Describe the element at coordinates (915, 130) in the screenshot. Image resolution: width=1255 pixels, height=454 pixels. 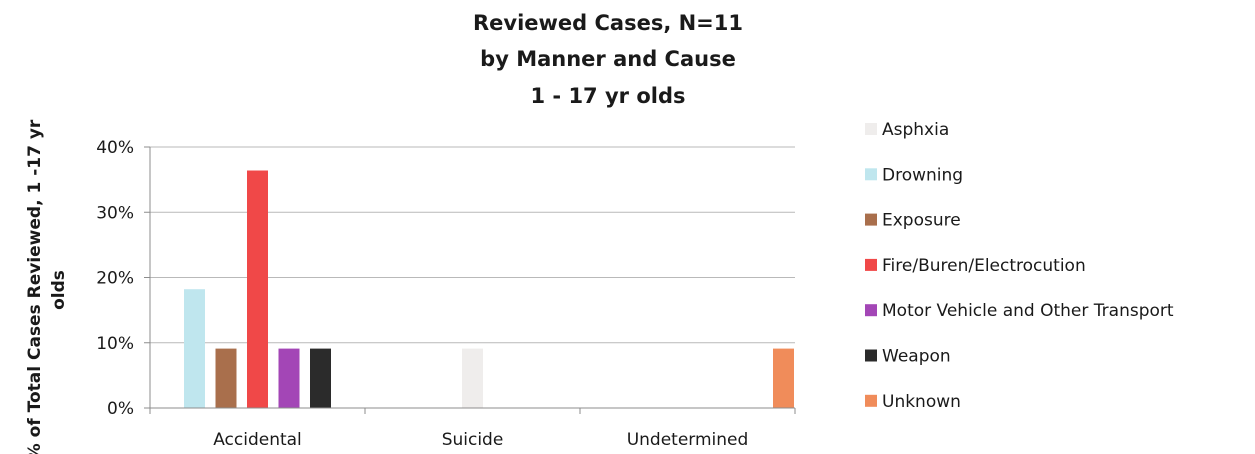
I see `legend-label: Asphxia` at that location.